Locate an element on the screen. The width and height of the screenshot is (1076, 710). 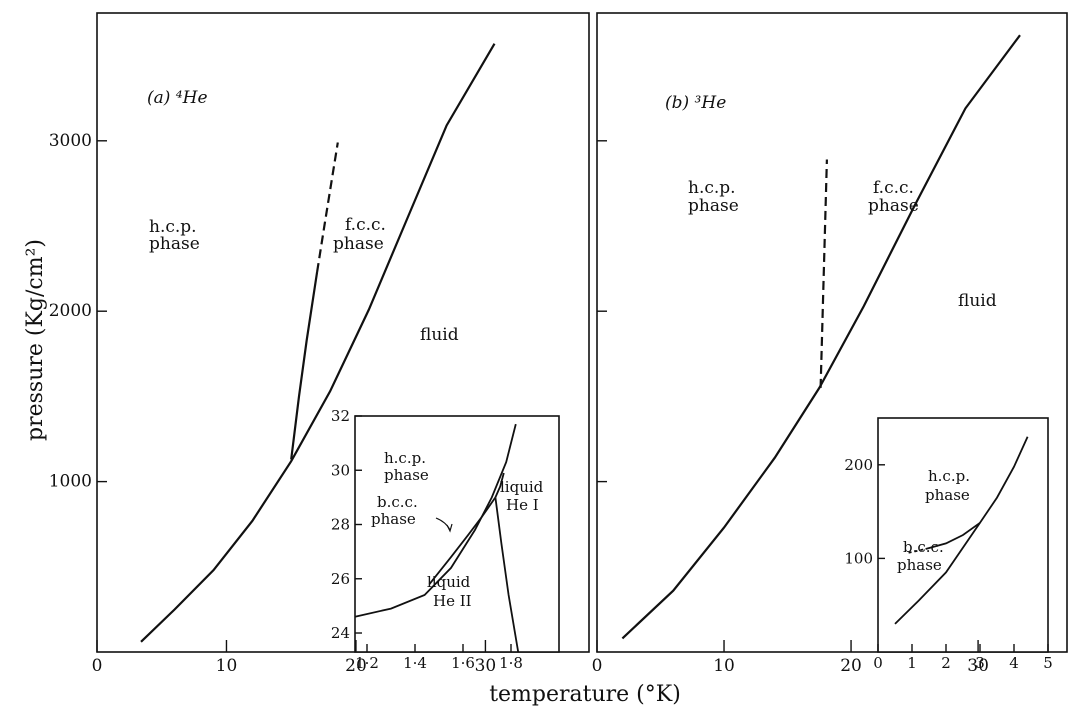
inset-b-label-hcp: h.c.p. is located at coordinates (949, 476).